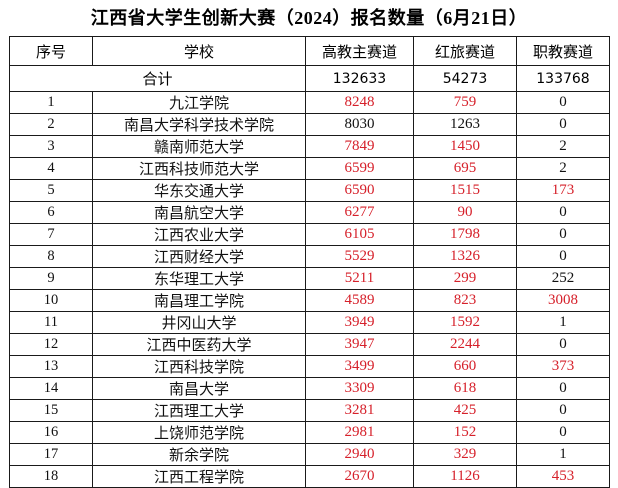 This screenshot has height=488, width=618. I want to click on total-red: 54273, so click(465, 78).